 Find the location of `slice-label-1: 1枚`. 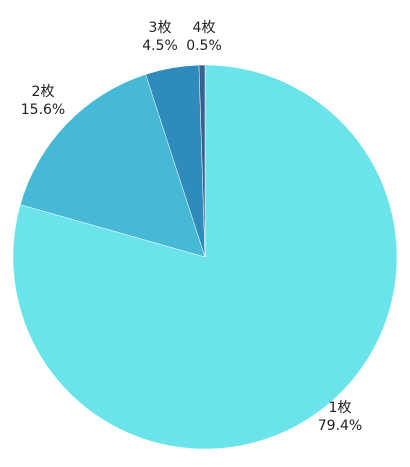

slice-label-1: 1枚 is located at coordinates (340, 408).